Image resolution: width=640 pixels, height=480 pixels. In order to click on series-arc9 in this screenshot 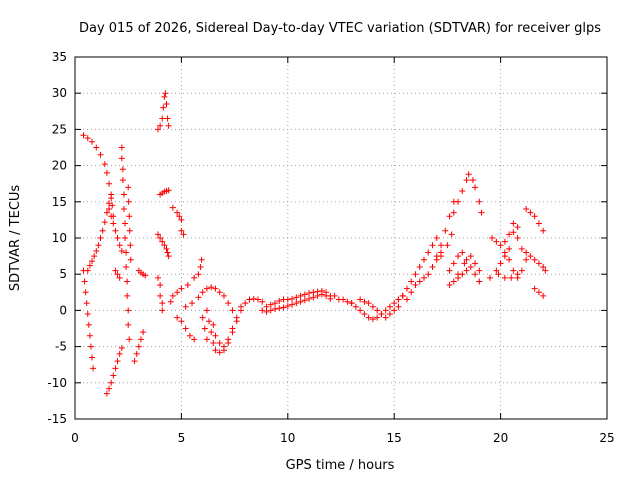, I will do `click(139, 347)`.